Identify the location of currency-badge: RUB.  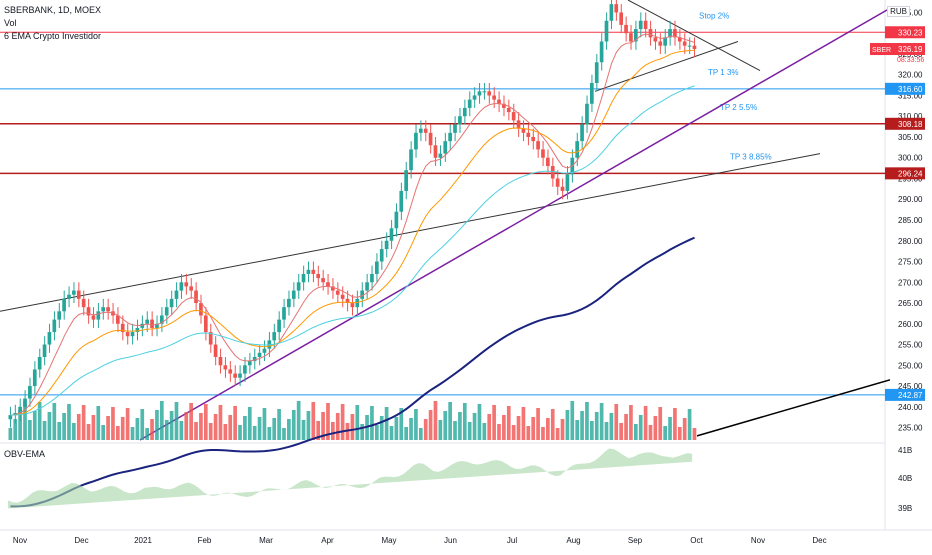
(898, 11).